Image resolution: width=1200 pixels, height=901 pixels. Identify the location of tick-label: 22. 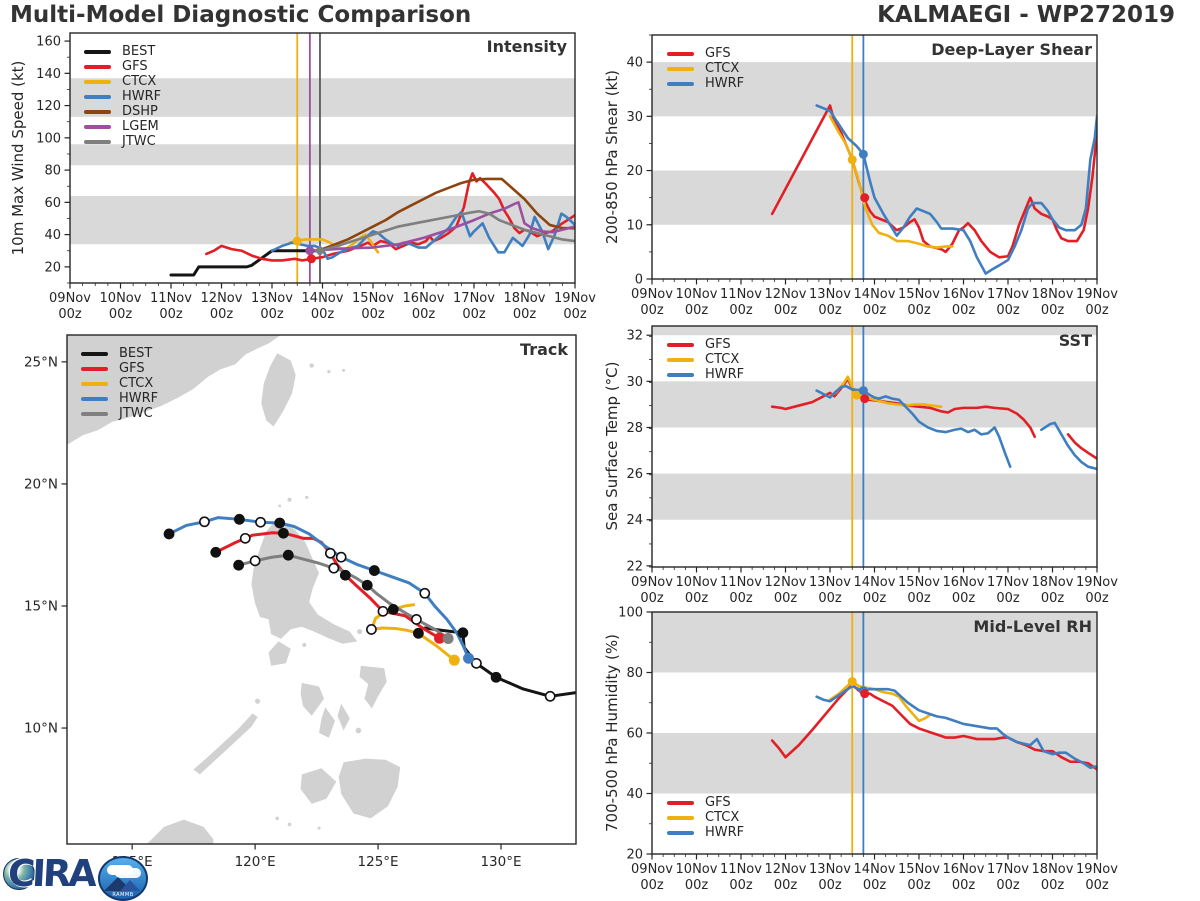
(634, 566).